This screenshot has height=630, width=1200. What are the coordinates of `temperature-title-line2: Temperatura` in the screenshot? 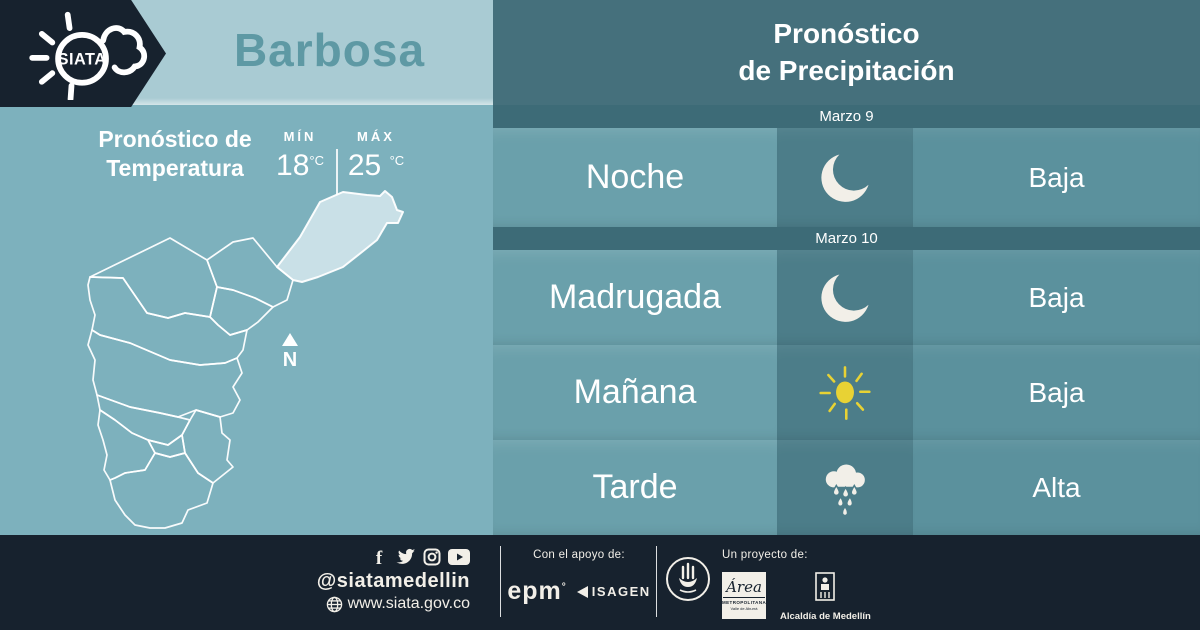 It's located at (175, 167).